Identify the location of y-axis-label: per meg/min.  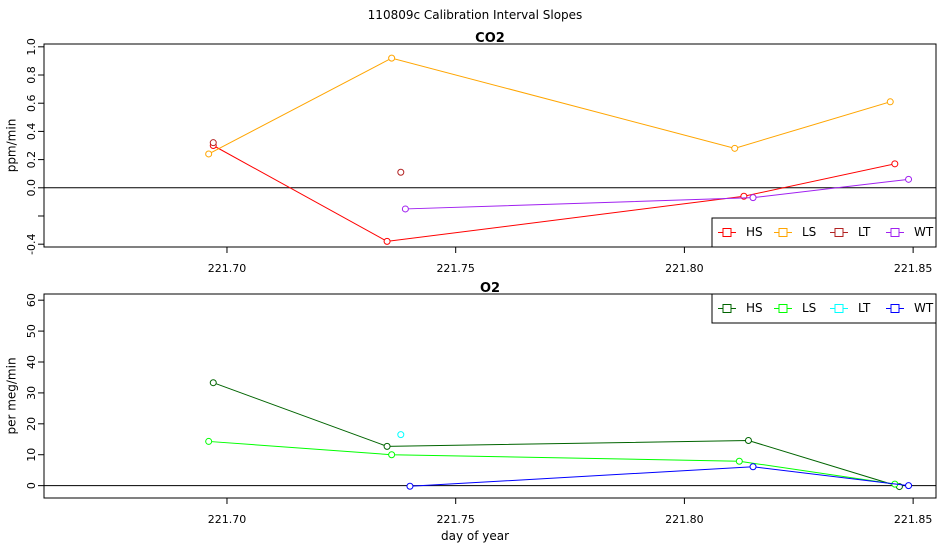
(12, 395).